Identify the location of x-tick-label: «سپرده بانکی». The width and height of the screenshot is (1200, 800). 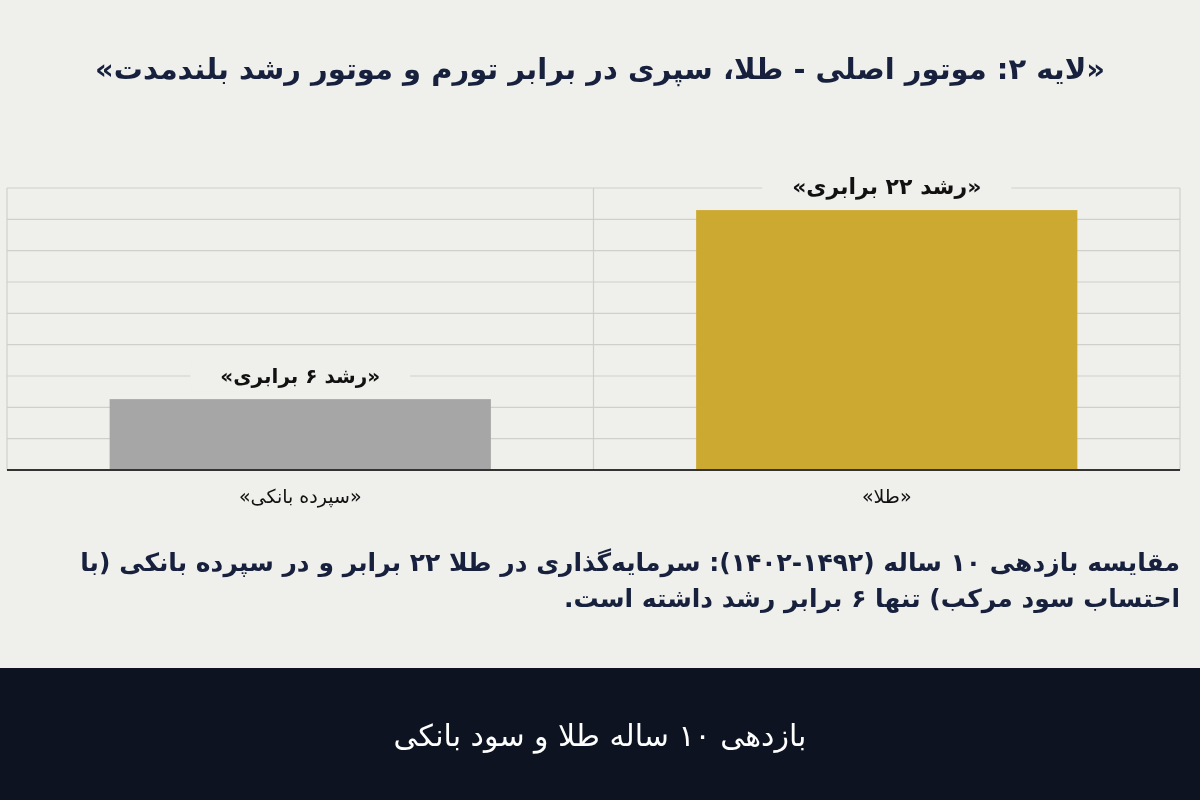
(300, 496).